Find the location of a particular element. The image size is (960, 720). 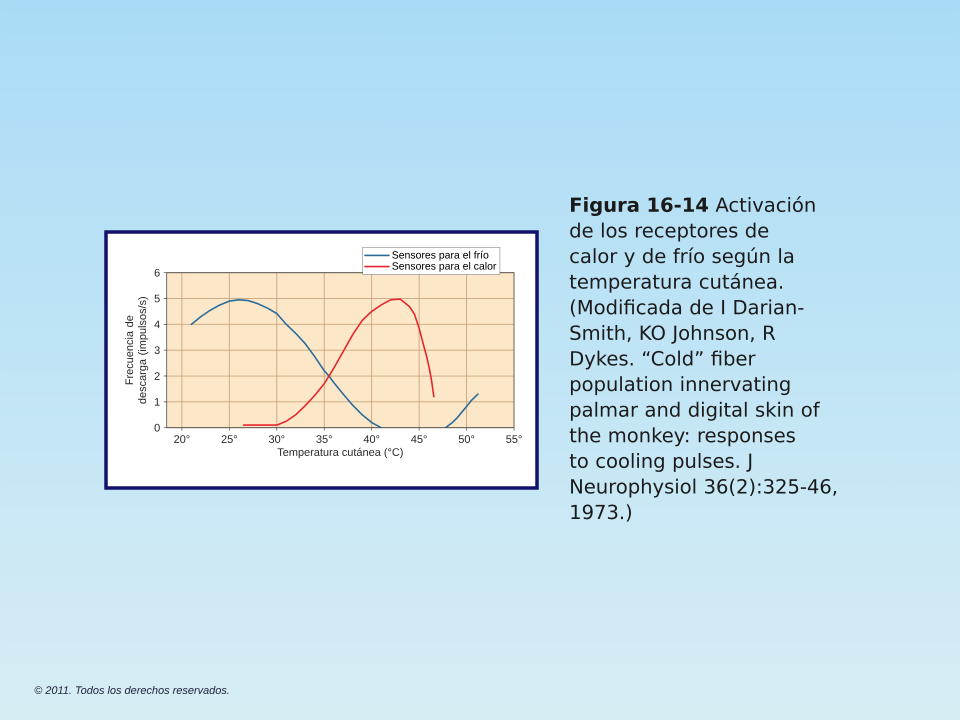

x-tick-label: 40° is located at coordinates (372, 439).